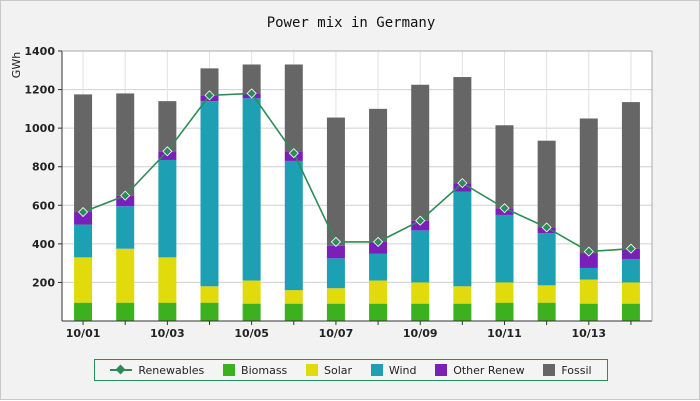 The image size is (700, 401). I want to click on legend-label: Biomass, so click(264, 370).